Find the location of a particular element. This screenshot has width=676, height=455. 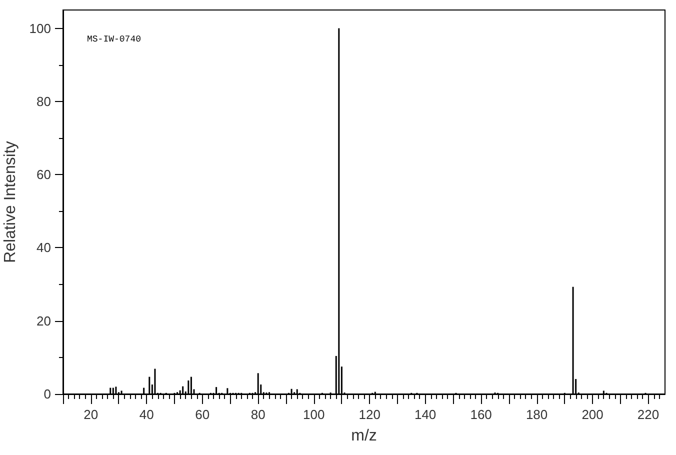

x-tick-label: 160 is located at coordinates (481, 414).